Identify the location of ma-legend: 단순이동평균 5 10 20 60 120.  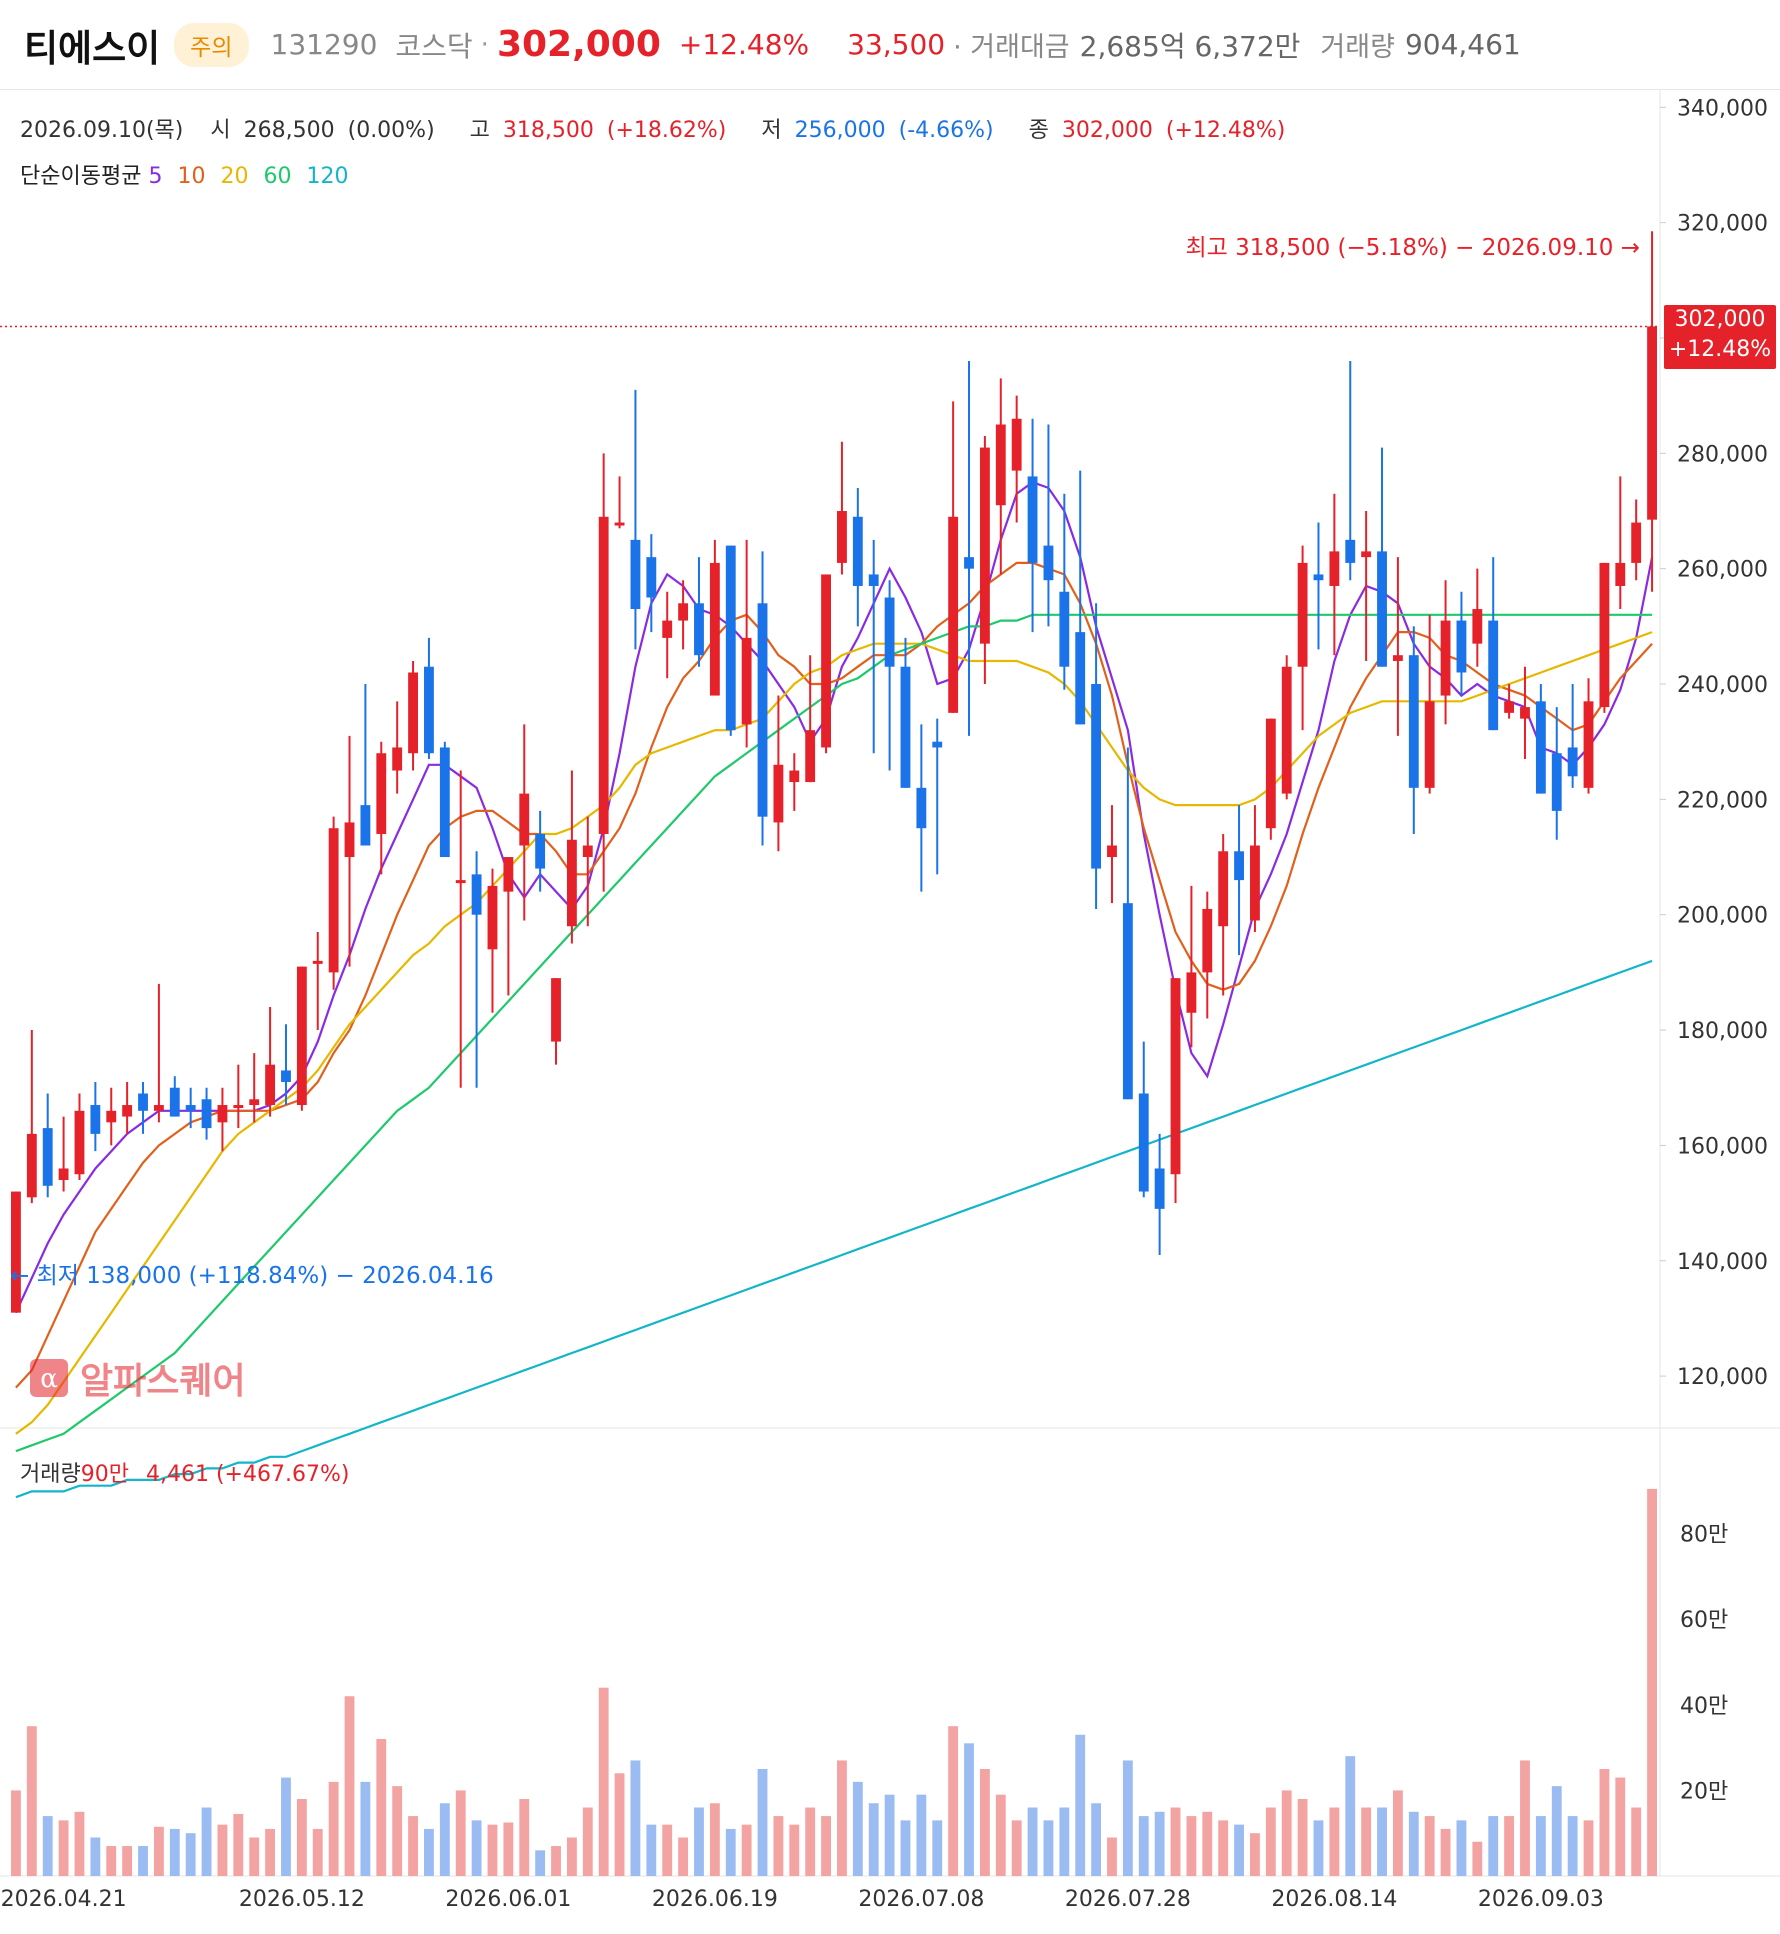
(184, 174).